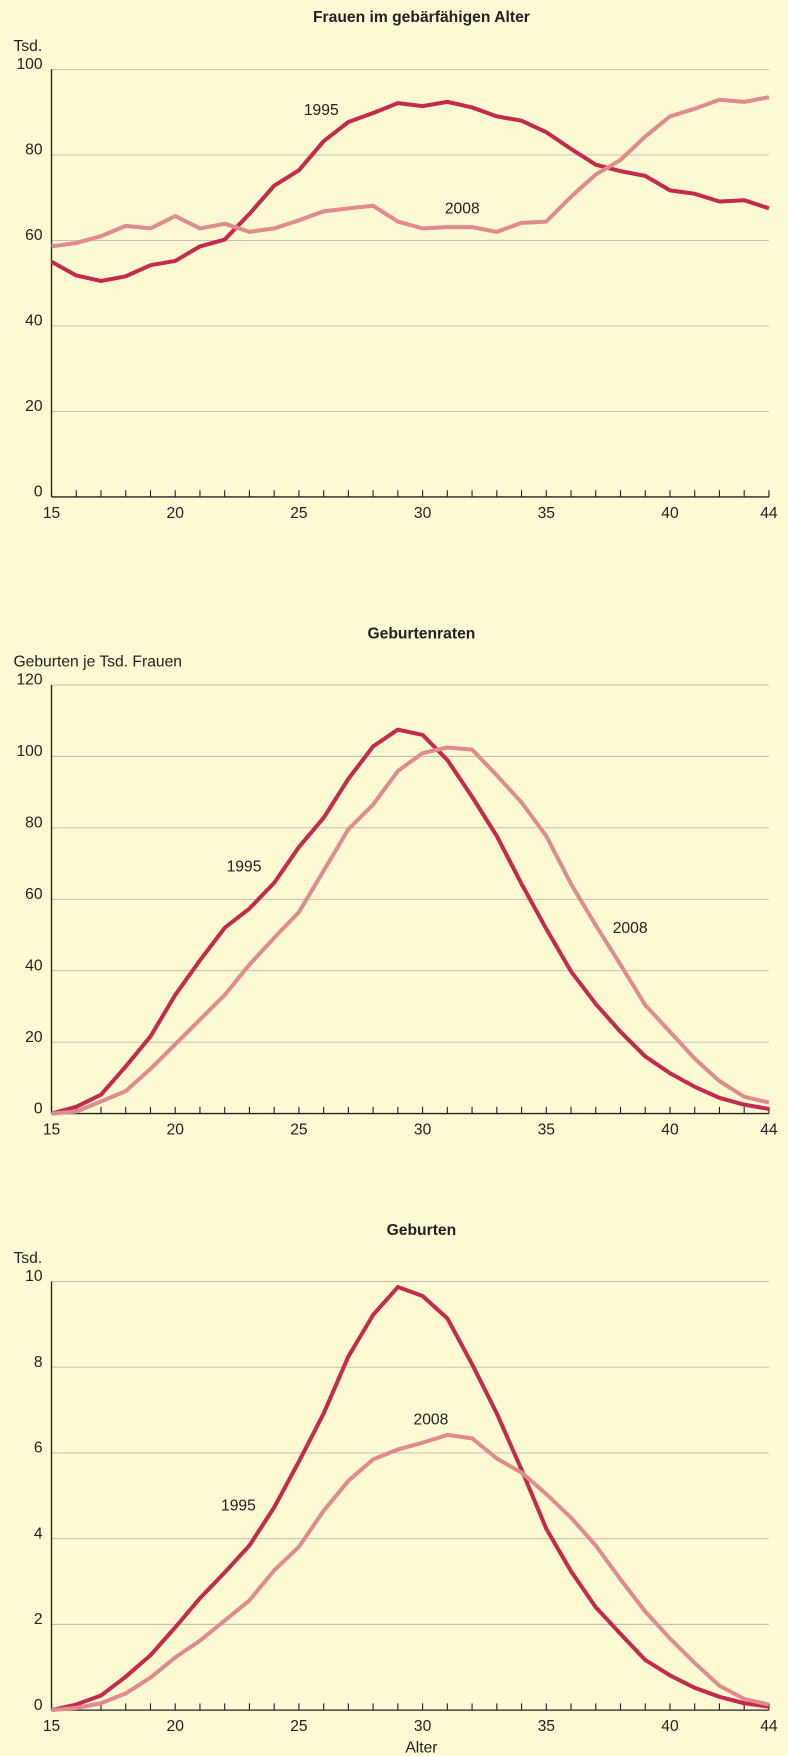 The image size is (788, 1756). Describe the element at coordinates (29, 680) in the screenshot. I see `y-tick-label: 120` at that location.